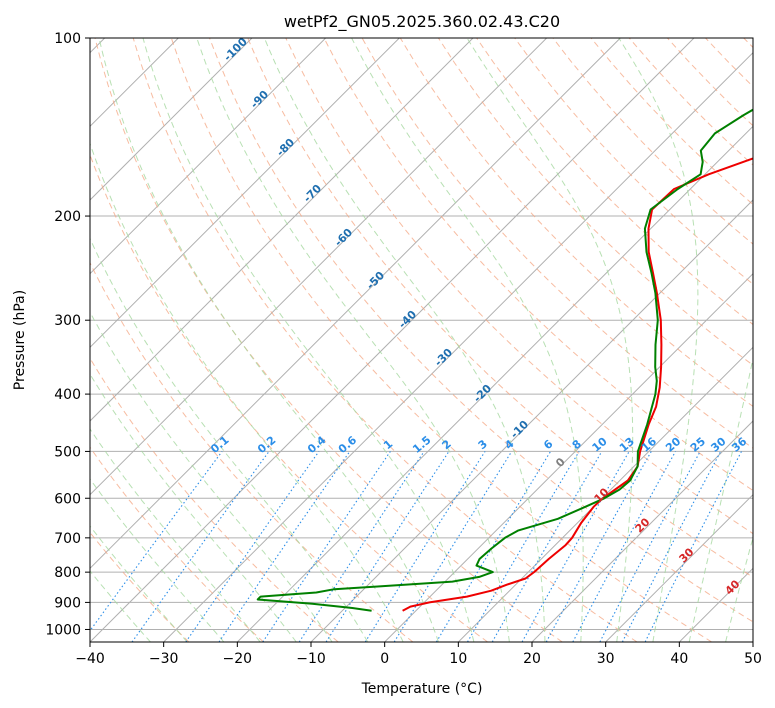  I want to click on chart-title: wetPf2_GN05.2025.360.02.43.C20, so click(422, 22).